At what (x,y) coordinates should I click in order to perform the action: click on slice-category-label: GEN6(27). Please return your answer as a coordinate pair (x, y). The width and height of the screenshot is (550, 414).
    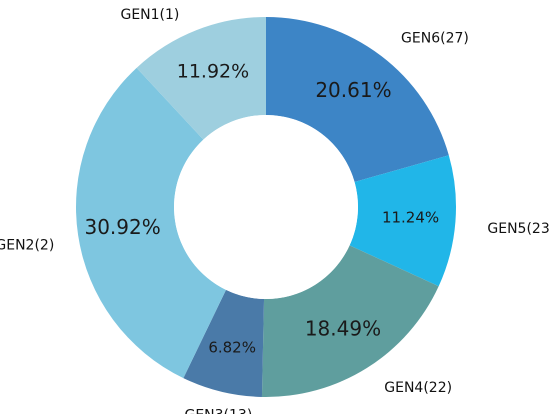
    Looking at the image, I should click on (435, 38).